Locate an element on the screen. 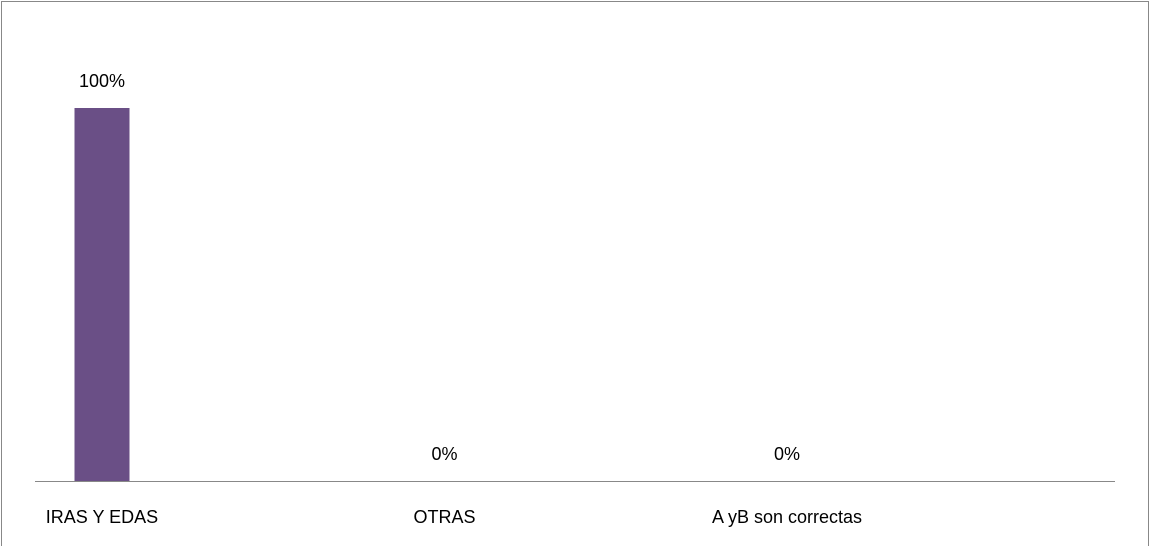  data-label: 100% is located at coordinates (102, 81).